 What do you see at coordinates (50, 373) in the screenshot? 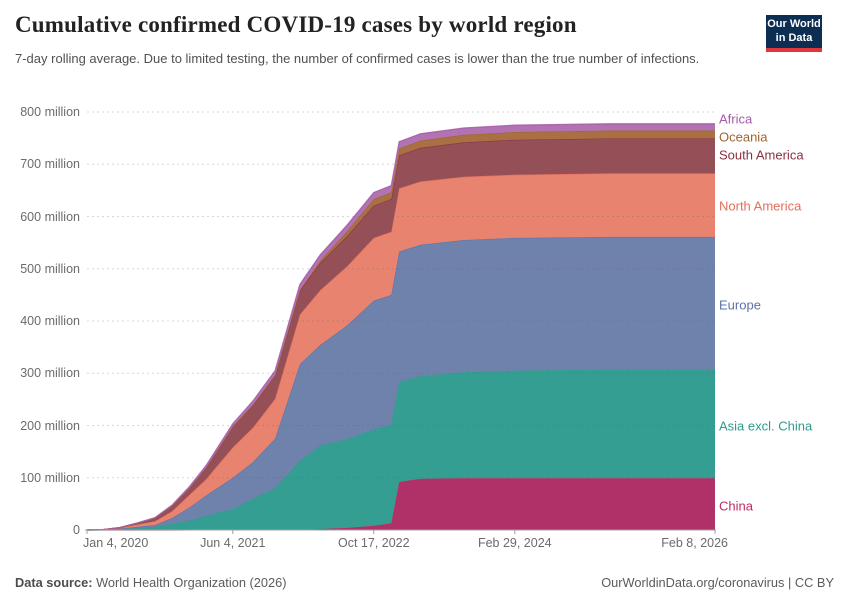
I see `y-axis-tick-label: 300 million` at bounding box center [50, 373].